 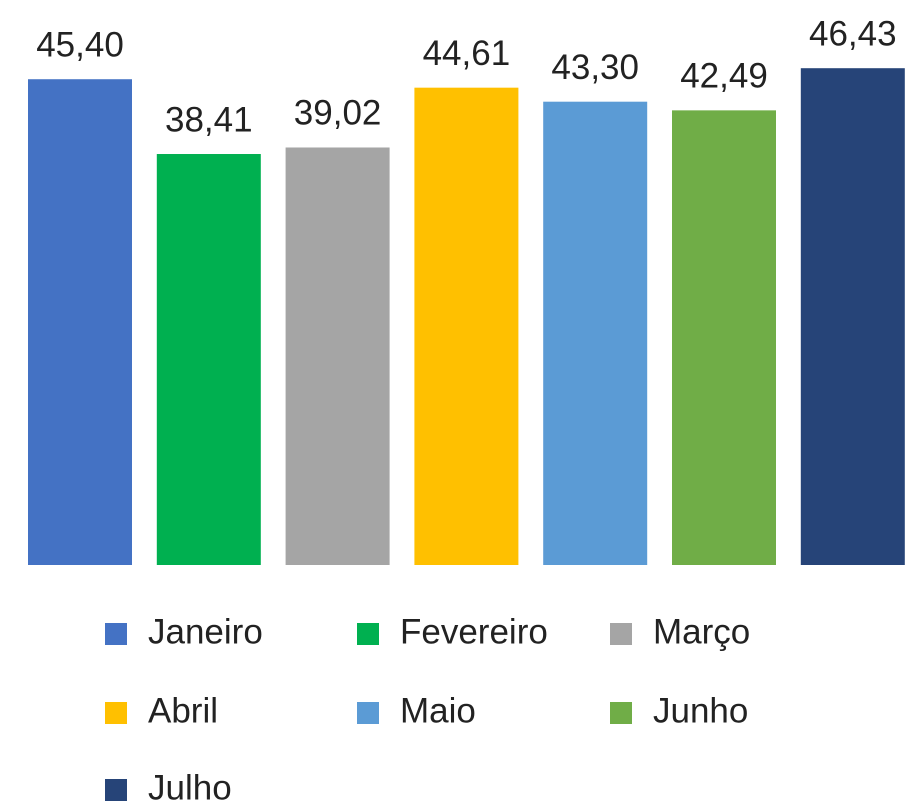 What do you see at coordinates (80, 44) in the screenshot?
I see `data-label: 45,40` at bounding box center [80, 44].